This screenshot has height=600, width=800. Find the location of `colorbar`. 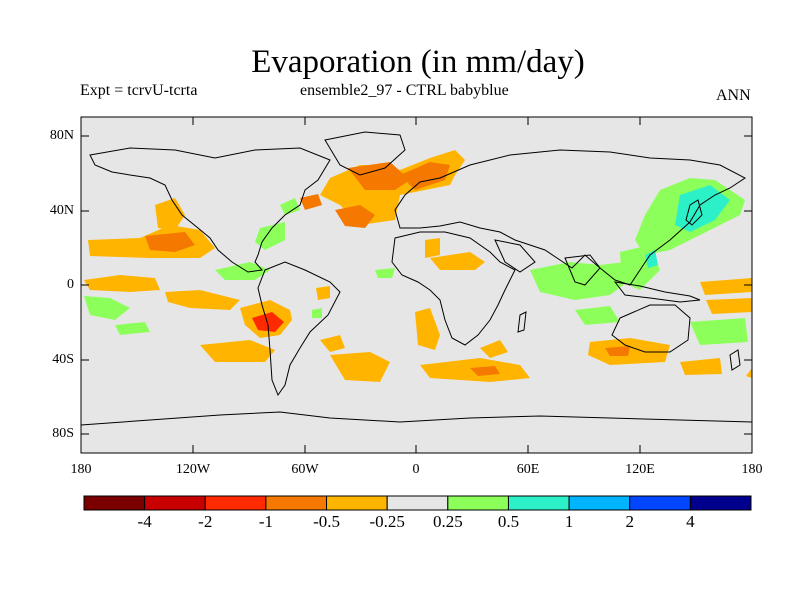

colorbar is located at coordinates (417, 503).